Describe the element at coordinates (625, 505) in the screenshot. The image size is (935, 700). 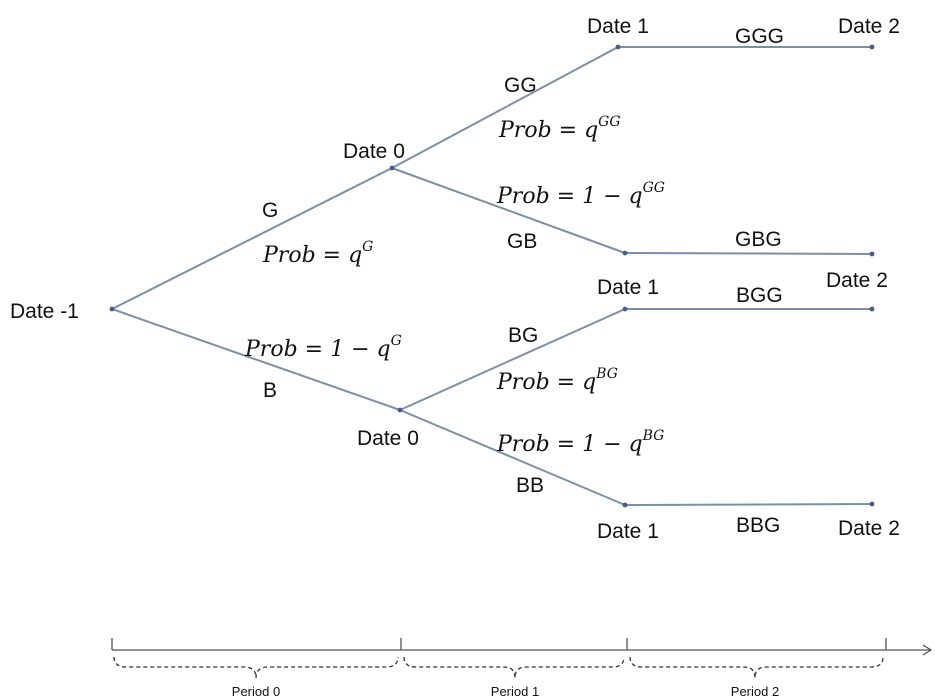
I see `node-bb` at that location.